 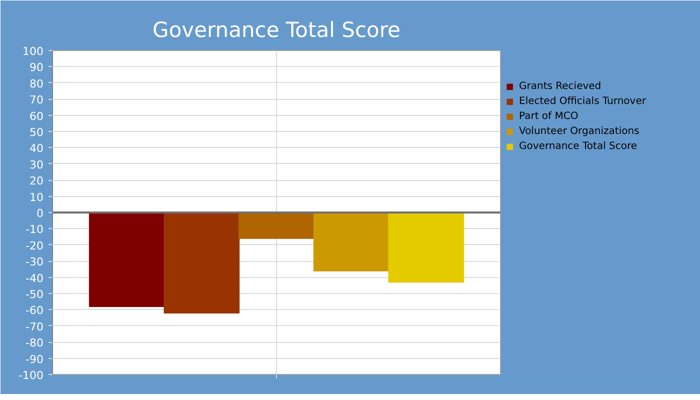 I want to click on y-tick-label: -30, so click(x=35, y=262).